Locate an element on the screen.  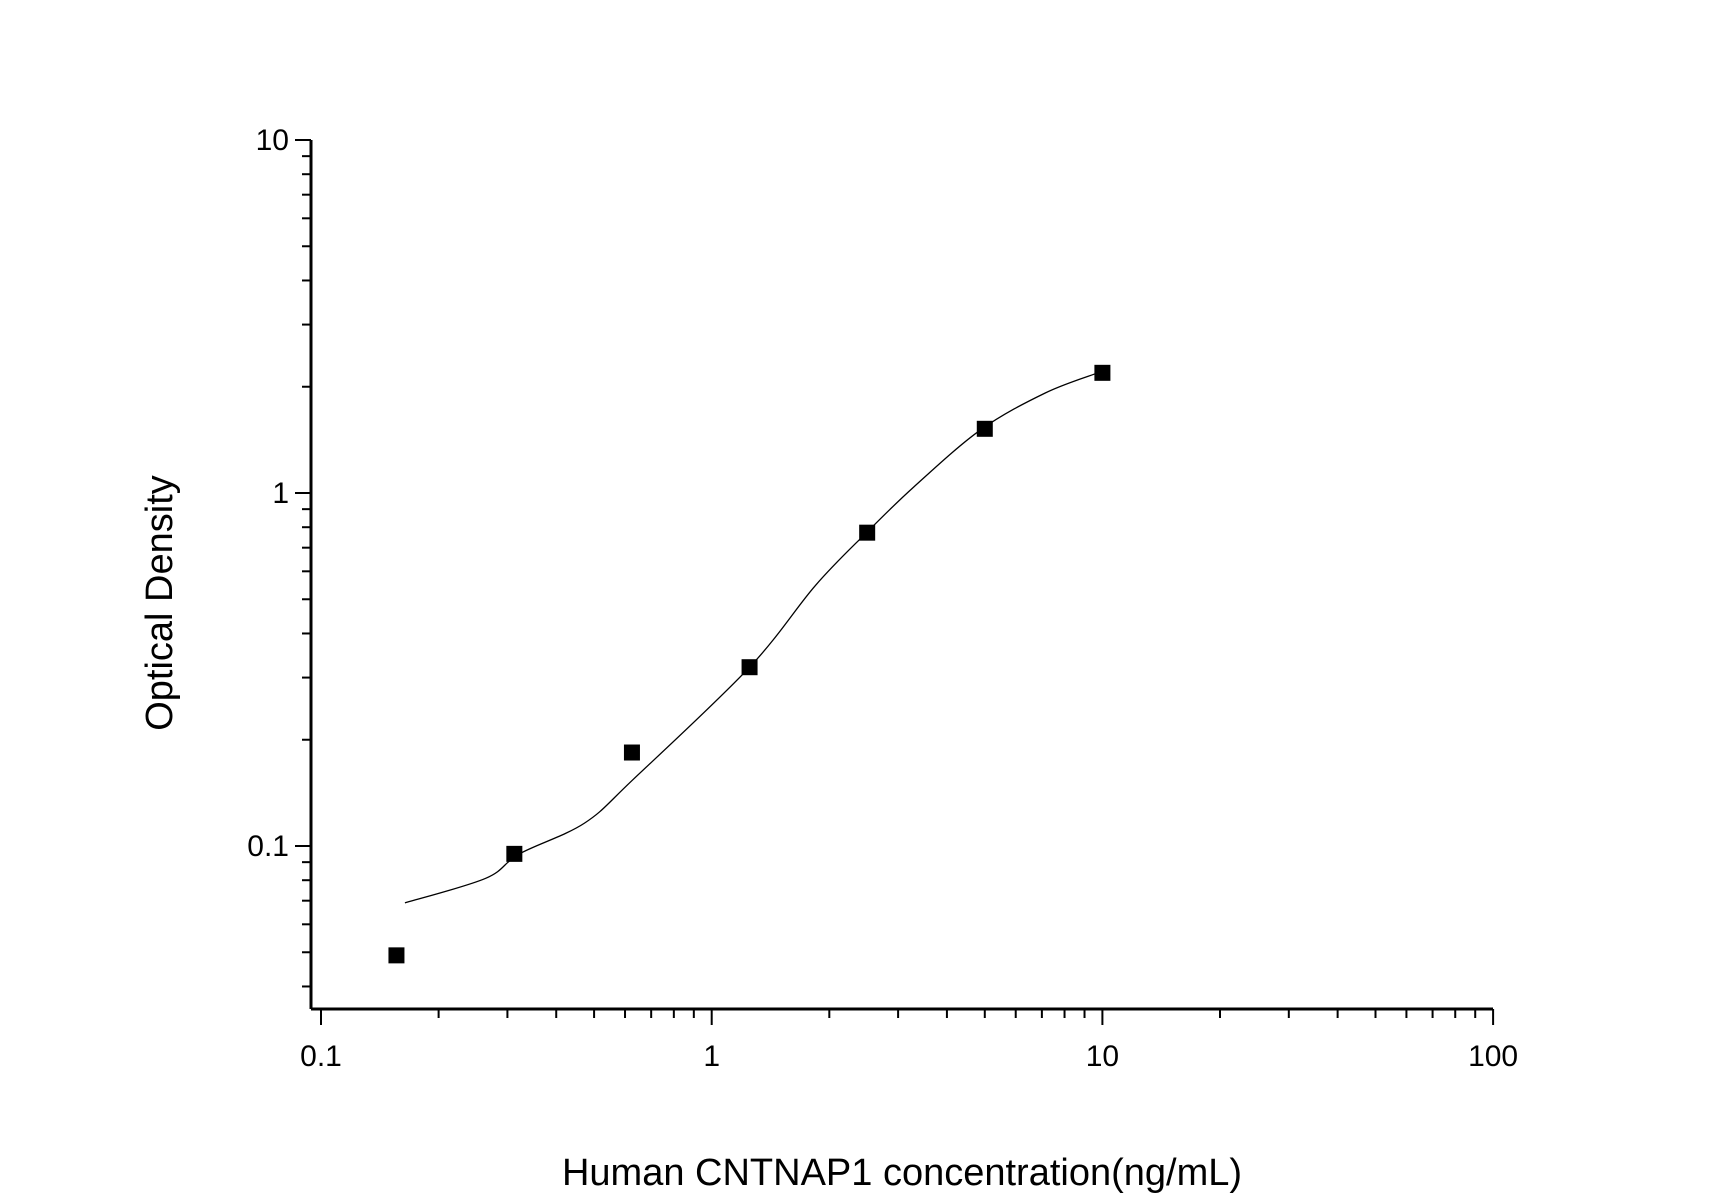
y-tick-label: 10 is located at coordinates (272, 140).